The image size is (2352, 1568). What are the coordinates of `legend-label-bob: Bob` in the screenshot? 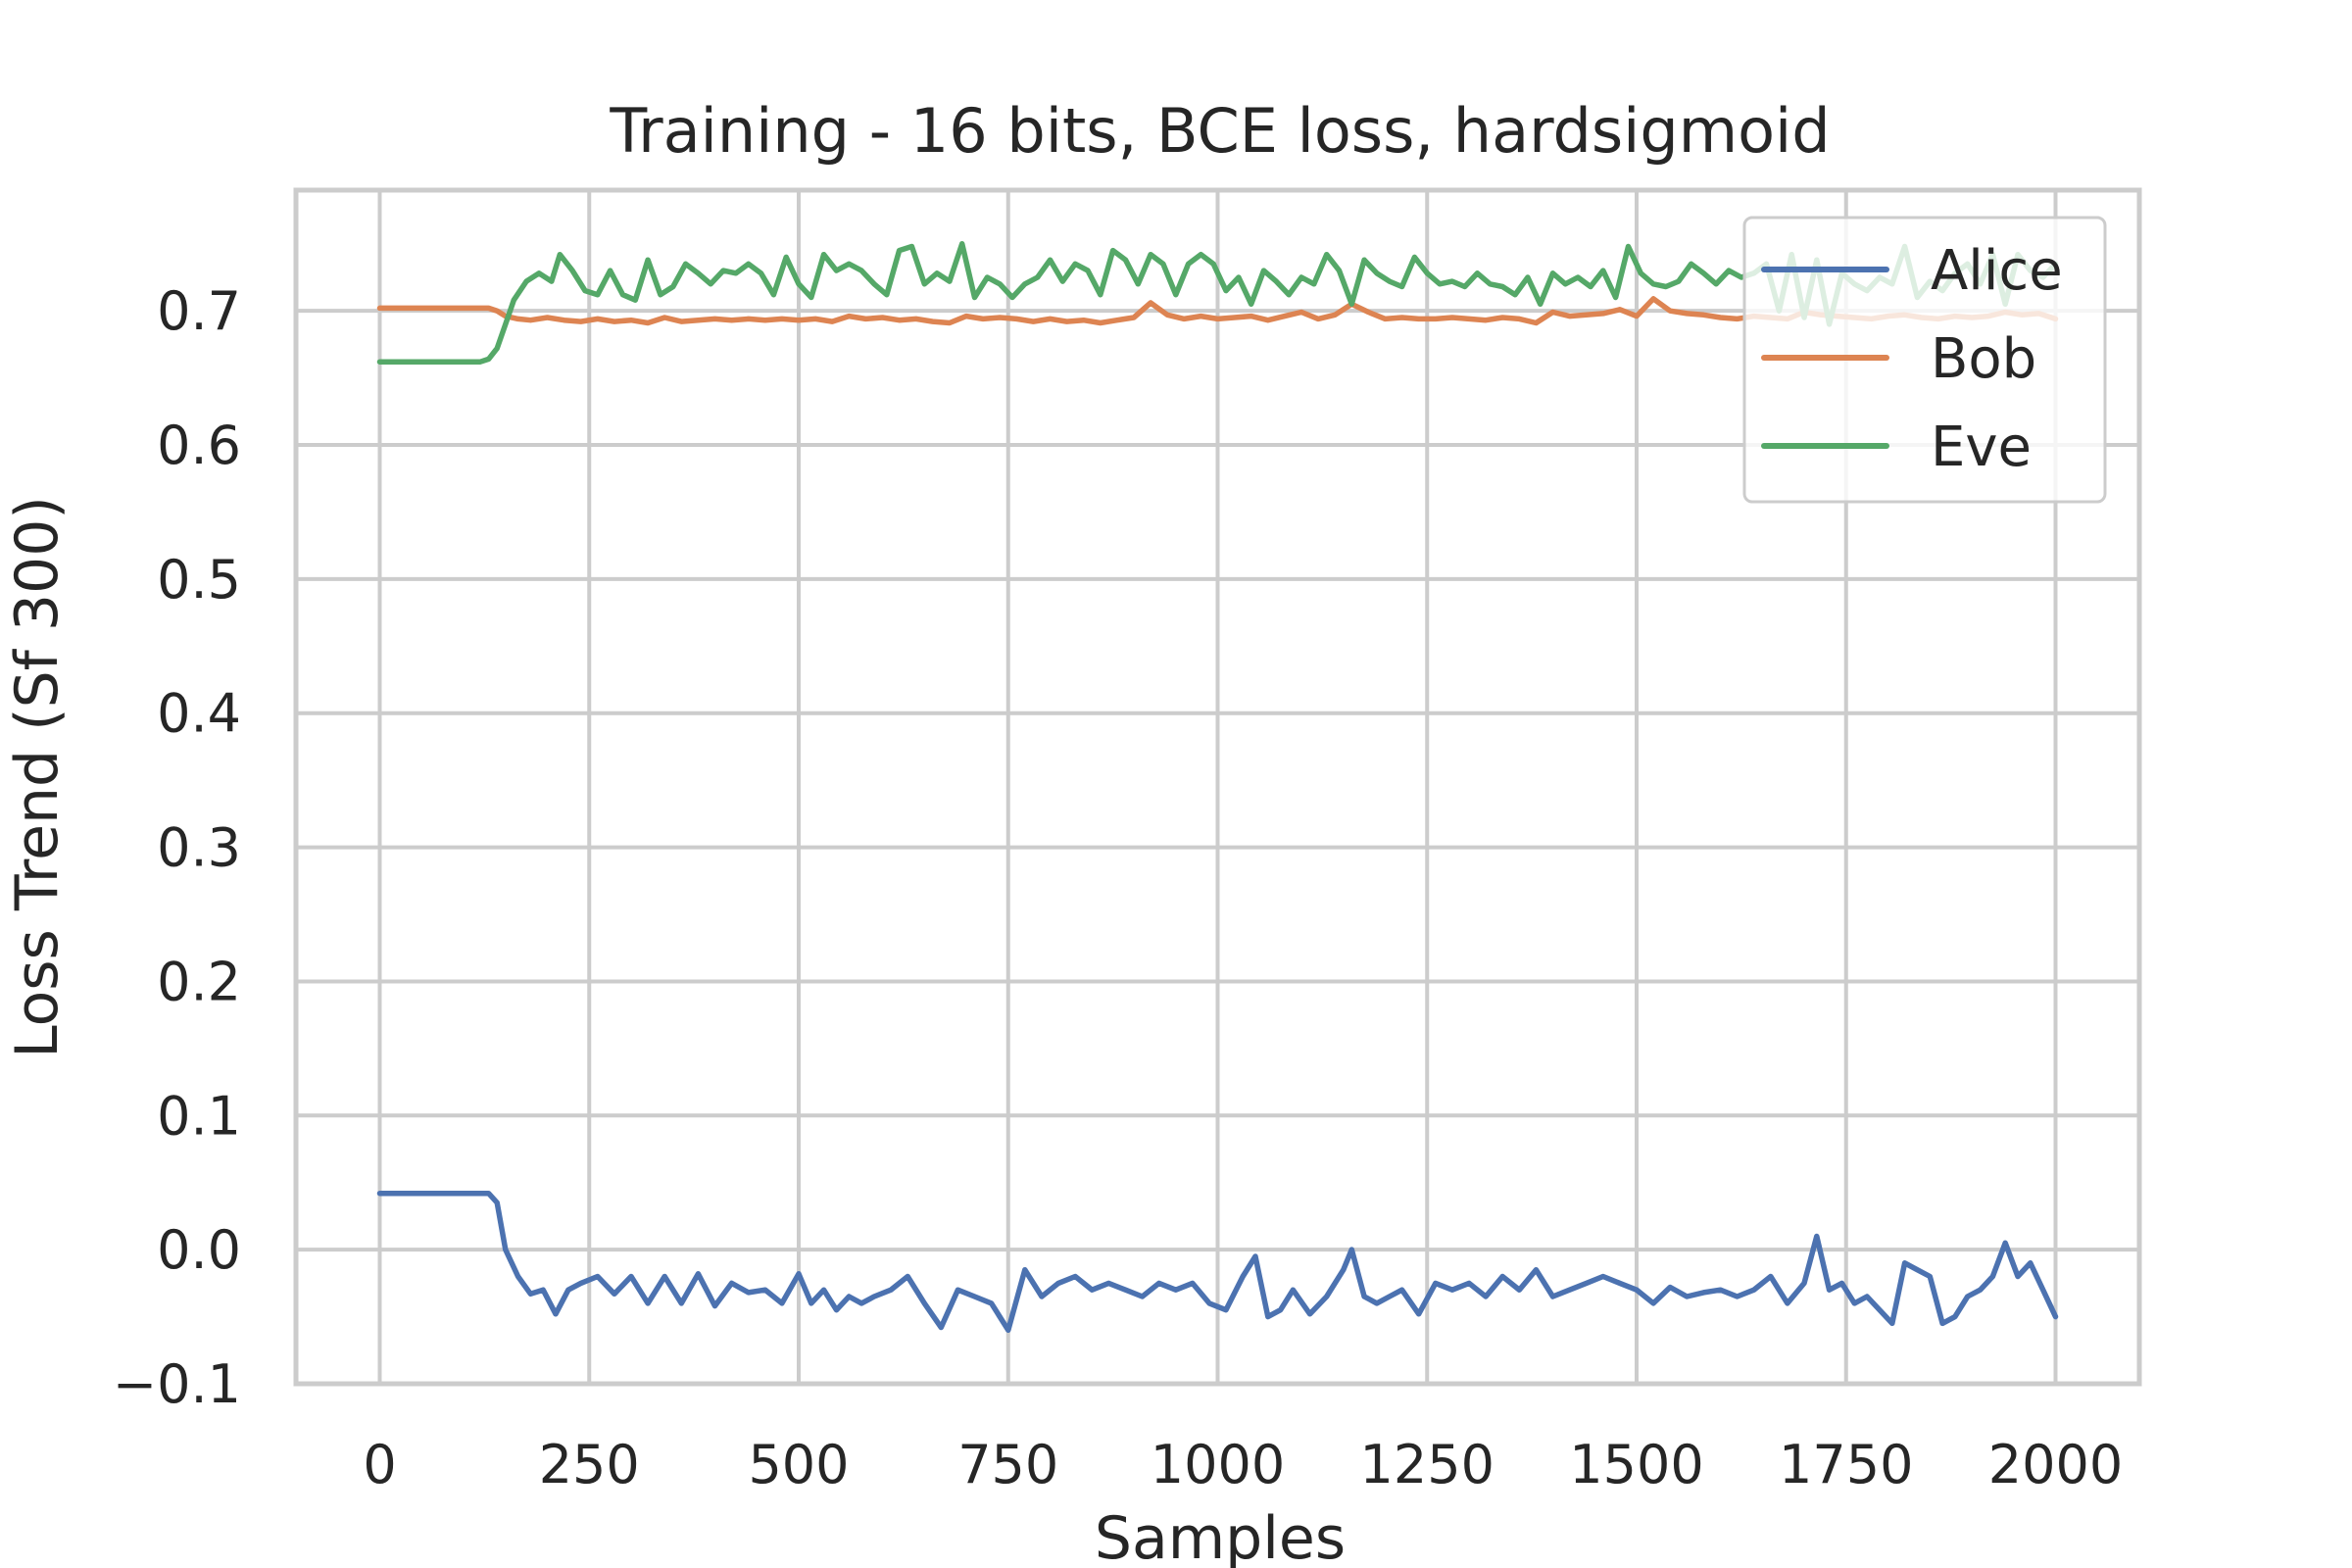 It's located at (1983, 359).